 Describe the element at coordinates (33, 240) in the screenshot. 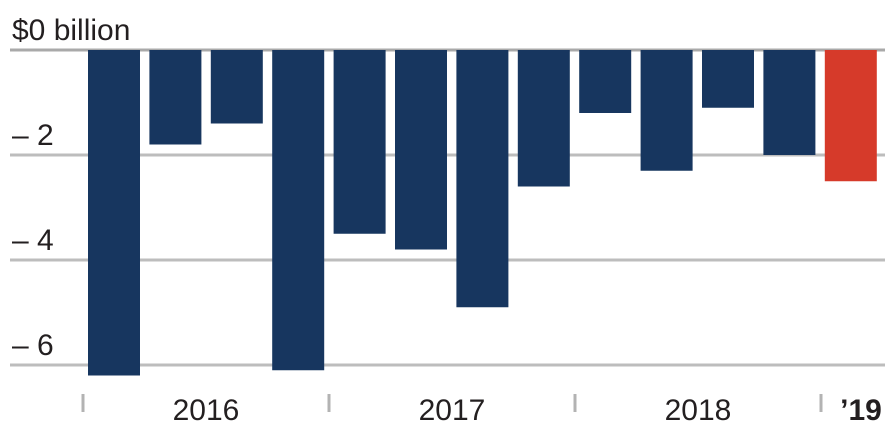

I see `y-tick-label: – 4` at that location.